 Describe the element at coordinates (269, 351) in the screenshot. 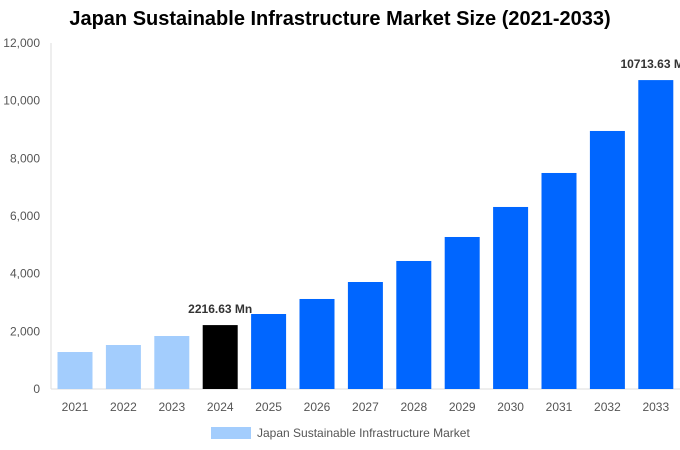

I see `bar-2025` at that location.